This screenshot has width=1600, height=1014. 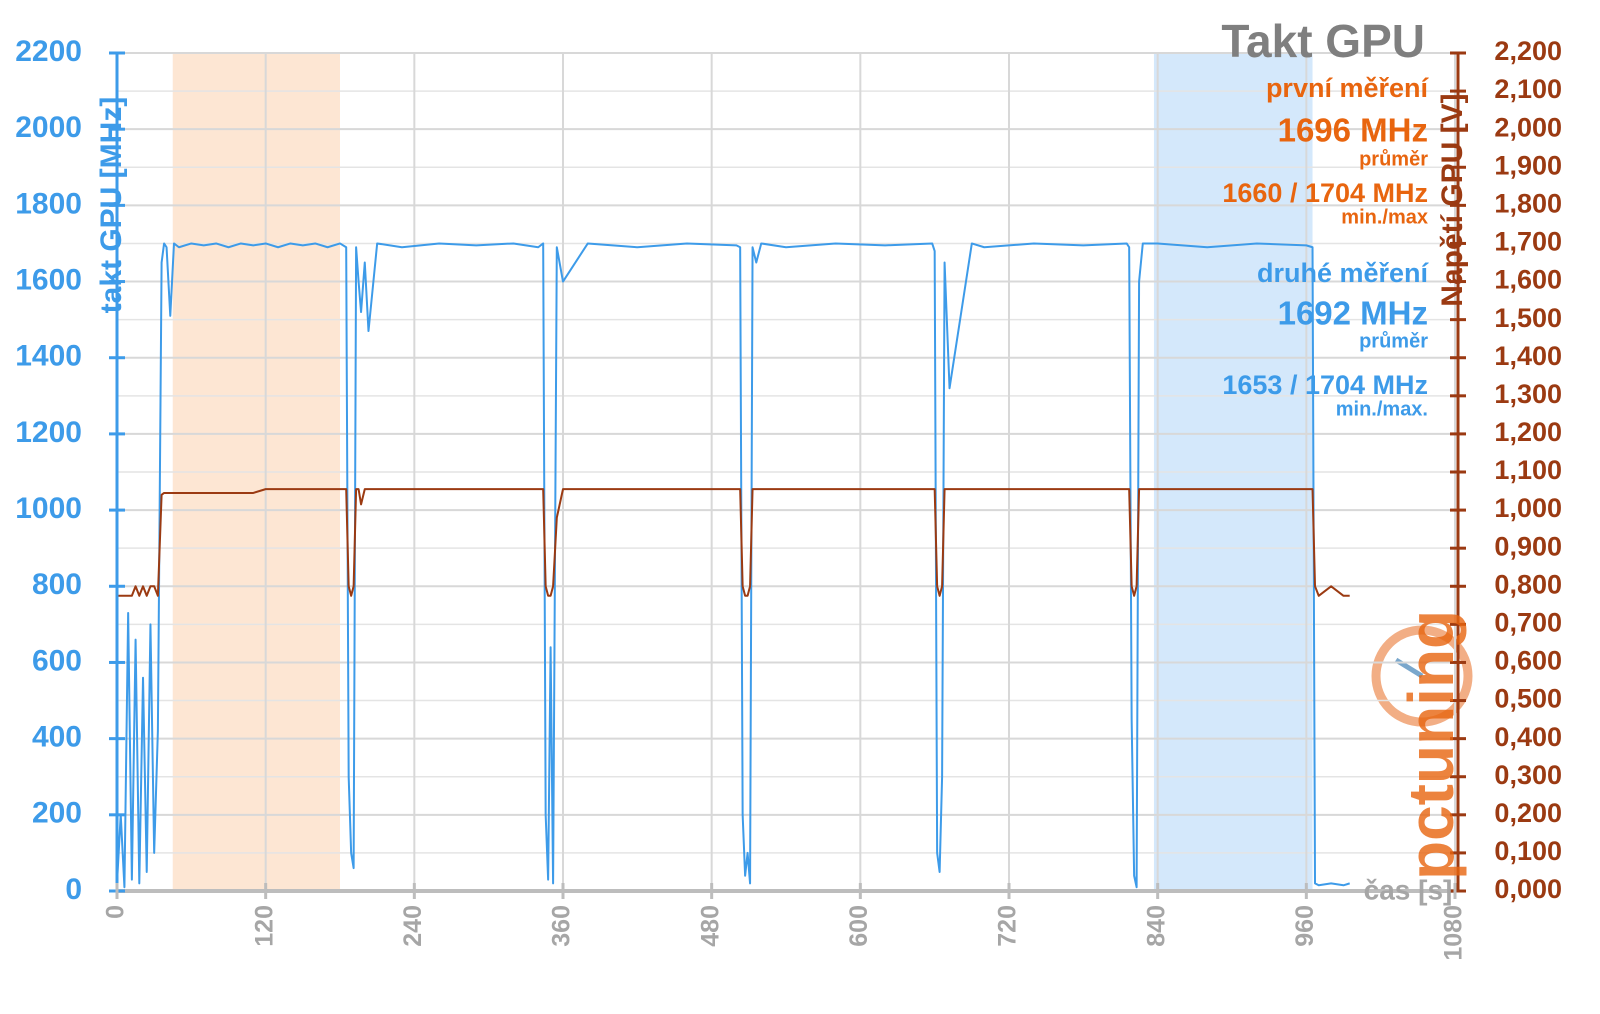 What do you see at coordinates (1382, 409) in the screenshot?
I see `annotation: min./max.` at bounding box center [1382, 409].